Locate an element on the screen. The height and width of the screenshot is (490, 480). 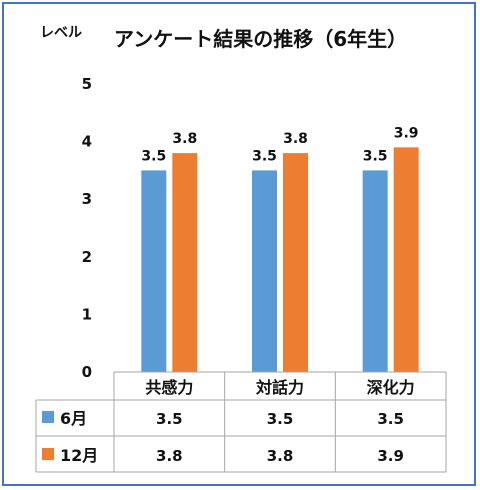
y-tick-label-2: 2 is located at coordinates (87, 257).